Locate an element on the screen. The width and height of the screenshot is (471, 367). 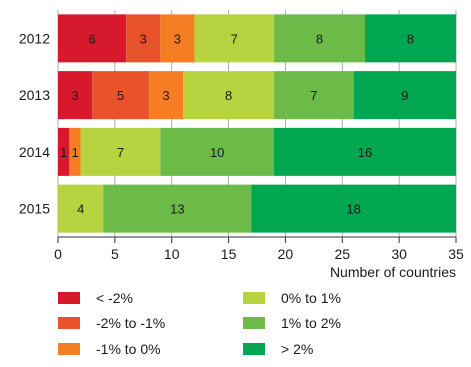
x-tick-label: 15 is located at coordinates (229, 254).